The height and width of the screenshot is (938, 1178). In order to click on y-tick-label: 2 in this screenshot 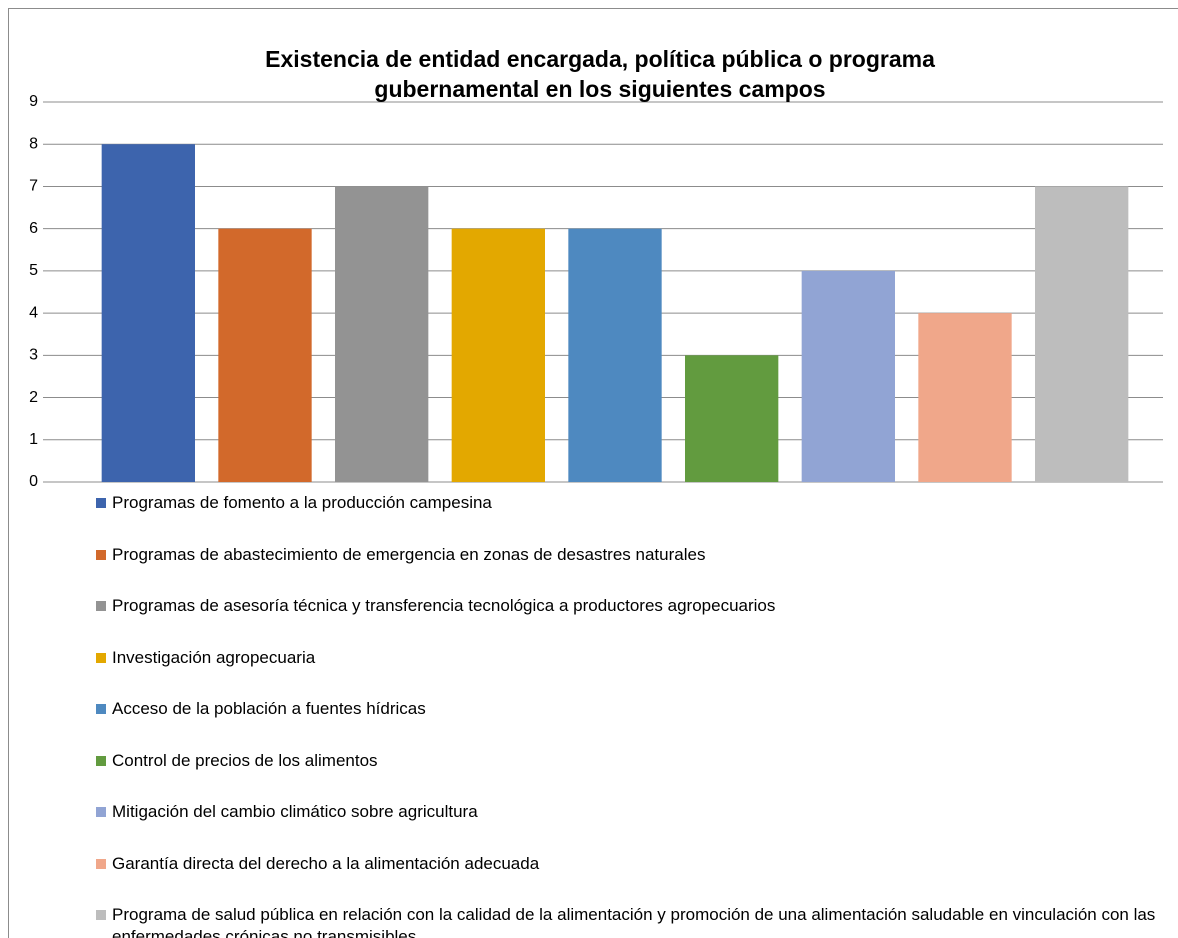, I will do `click(33, 397)`.